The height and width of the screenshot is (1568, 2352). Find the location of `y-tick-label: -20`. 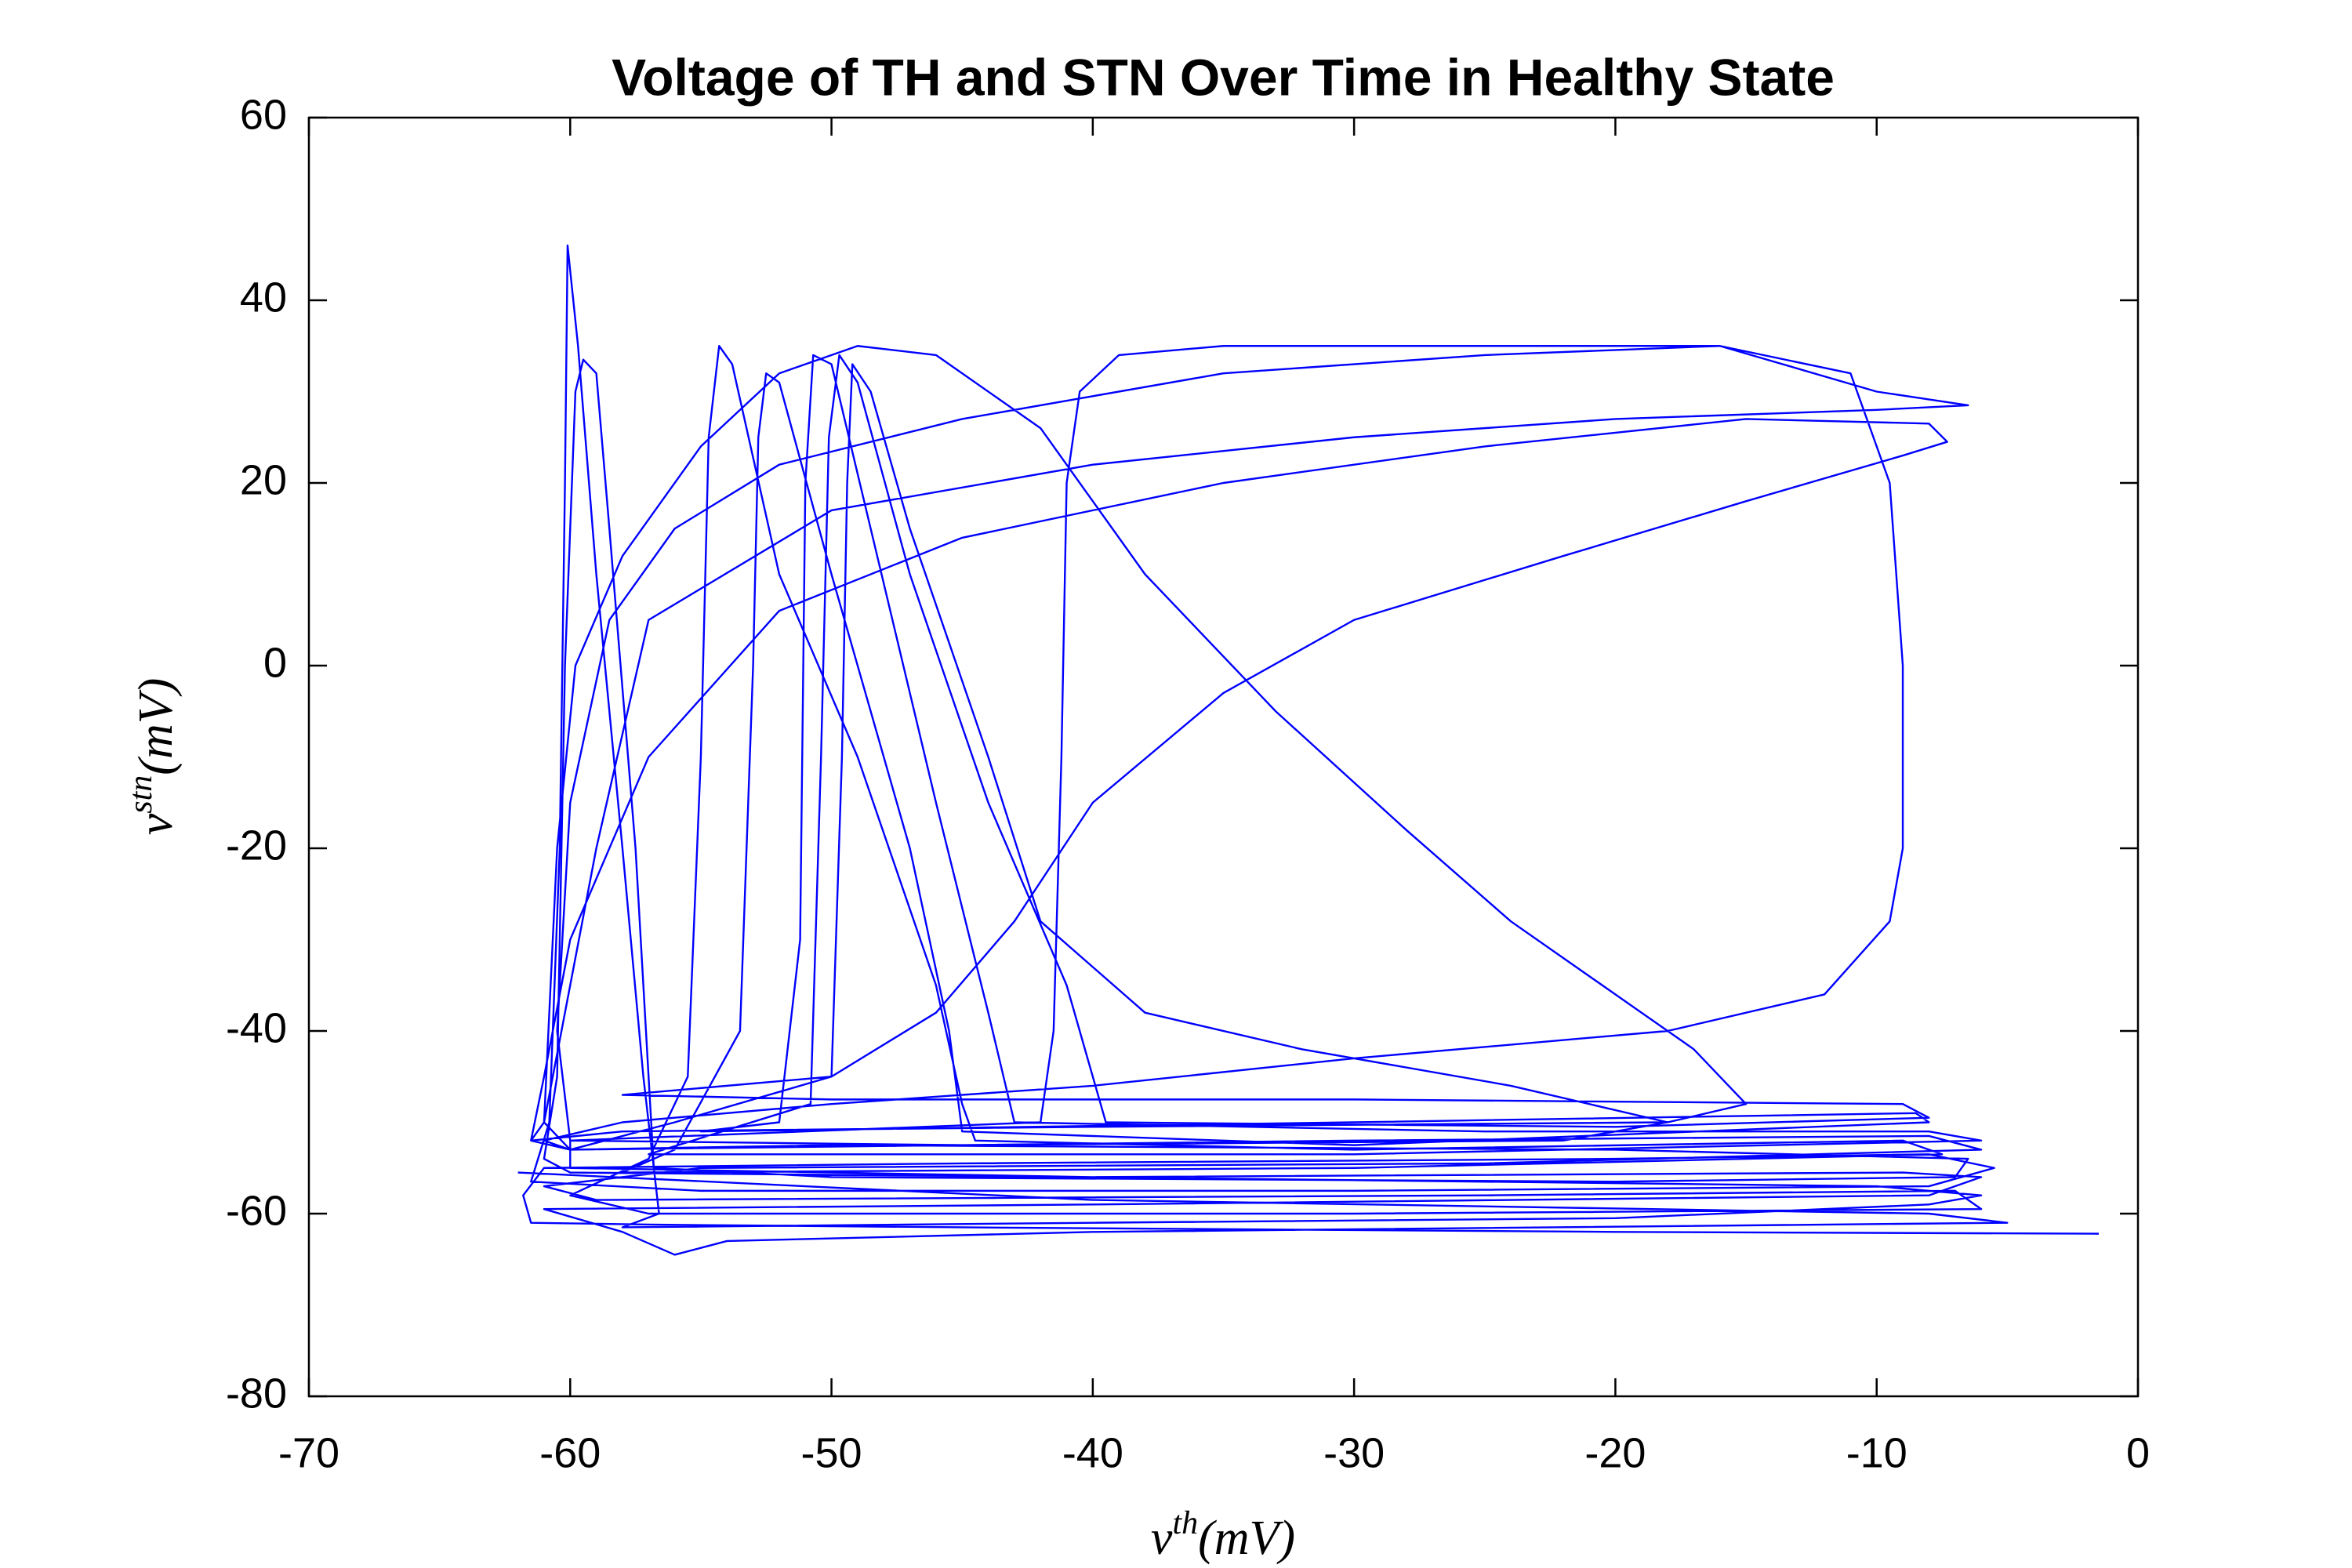

y-tick-label: -20 is located at coordinates (256, 846).